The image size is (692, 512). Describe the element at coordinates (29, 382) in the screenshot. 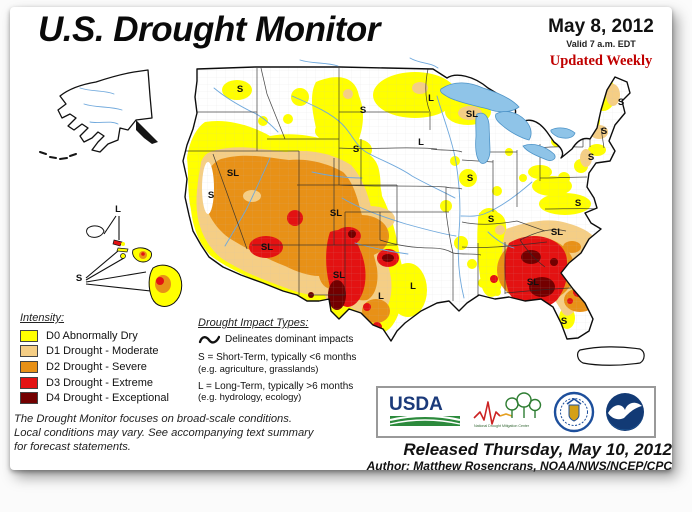

I see `d3-swatch` at that location.